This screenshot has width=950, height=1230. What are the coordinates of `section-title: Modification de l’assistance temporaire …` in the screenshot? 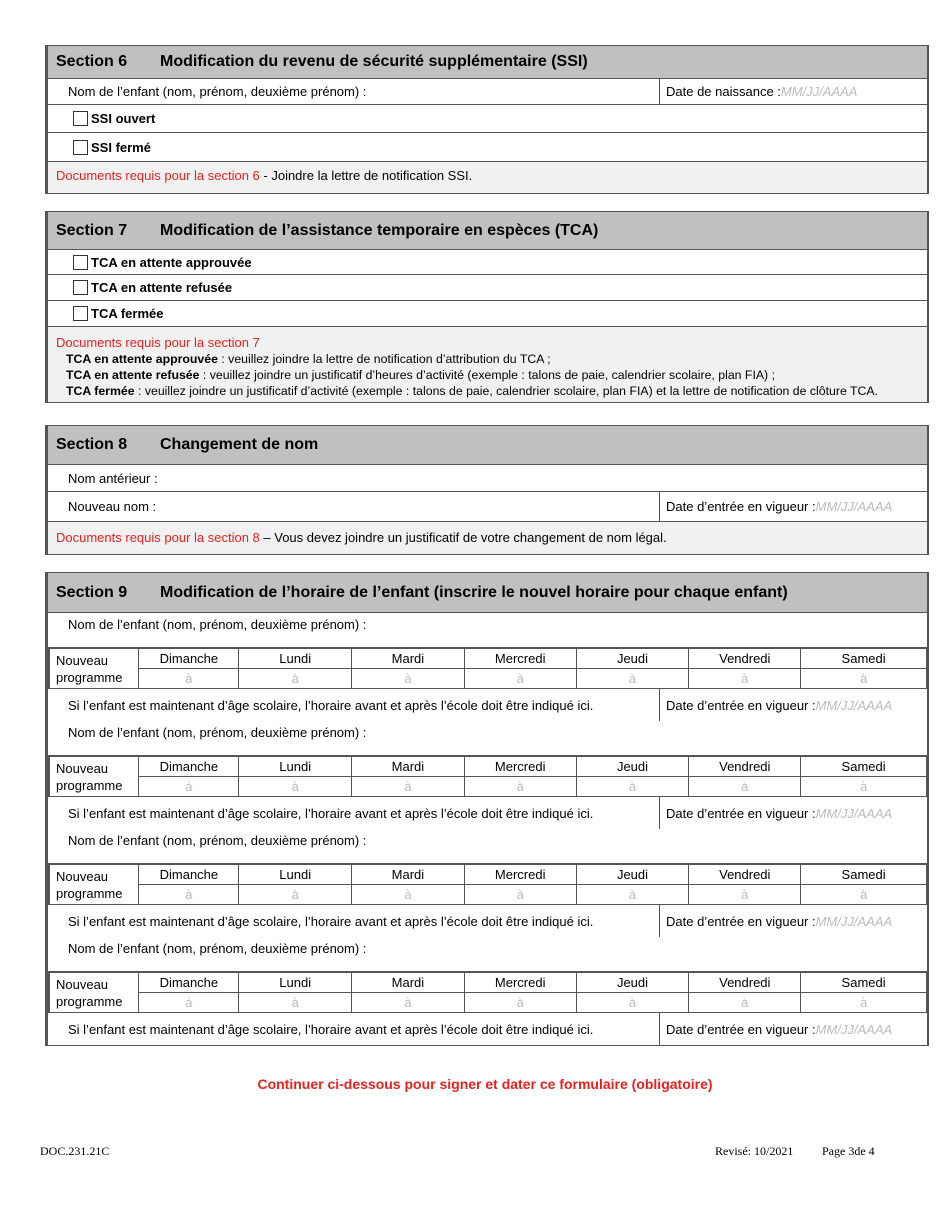 It's located at (379, 230).